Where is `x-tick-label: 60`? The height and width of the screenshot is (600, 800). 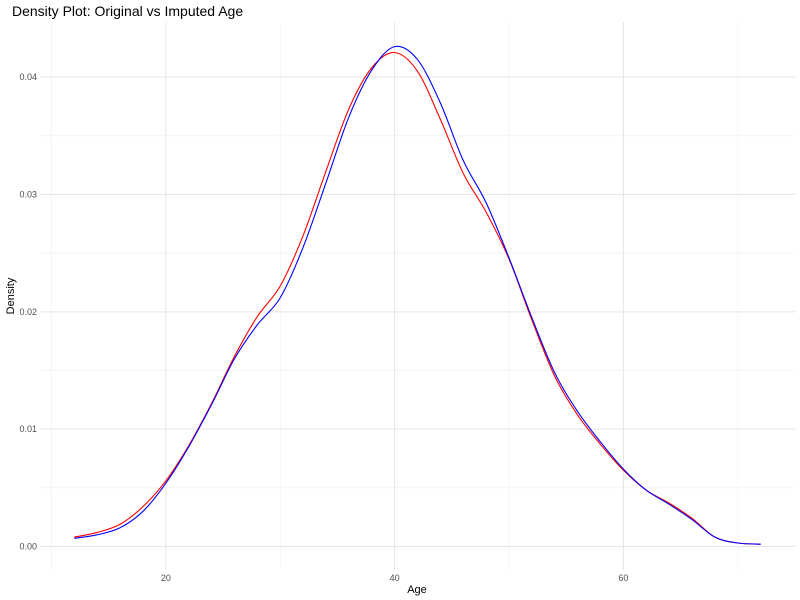
x-tick-label: 60 is located at coordinates (623, 578).